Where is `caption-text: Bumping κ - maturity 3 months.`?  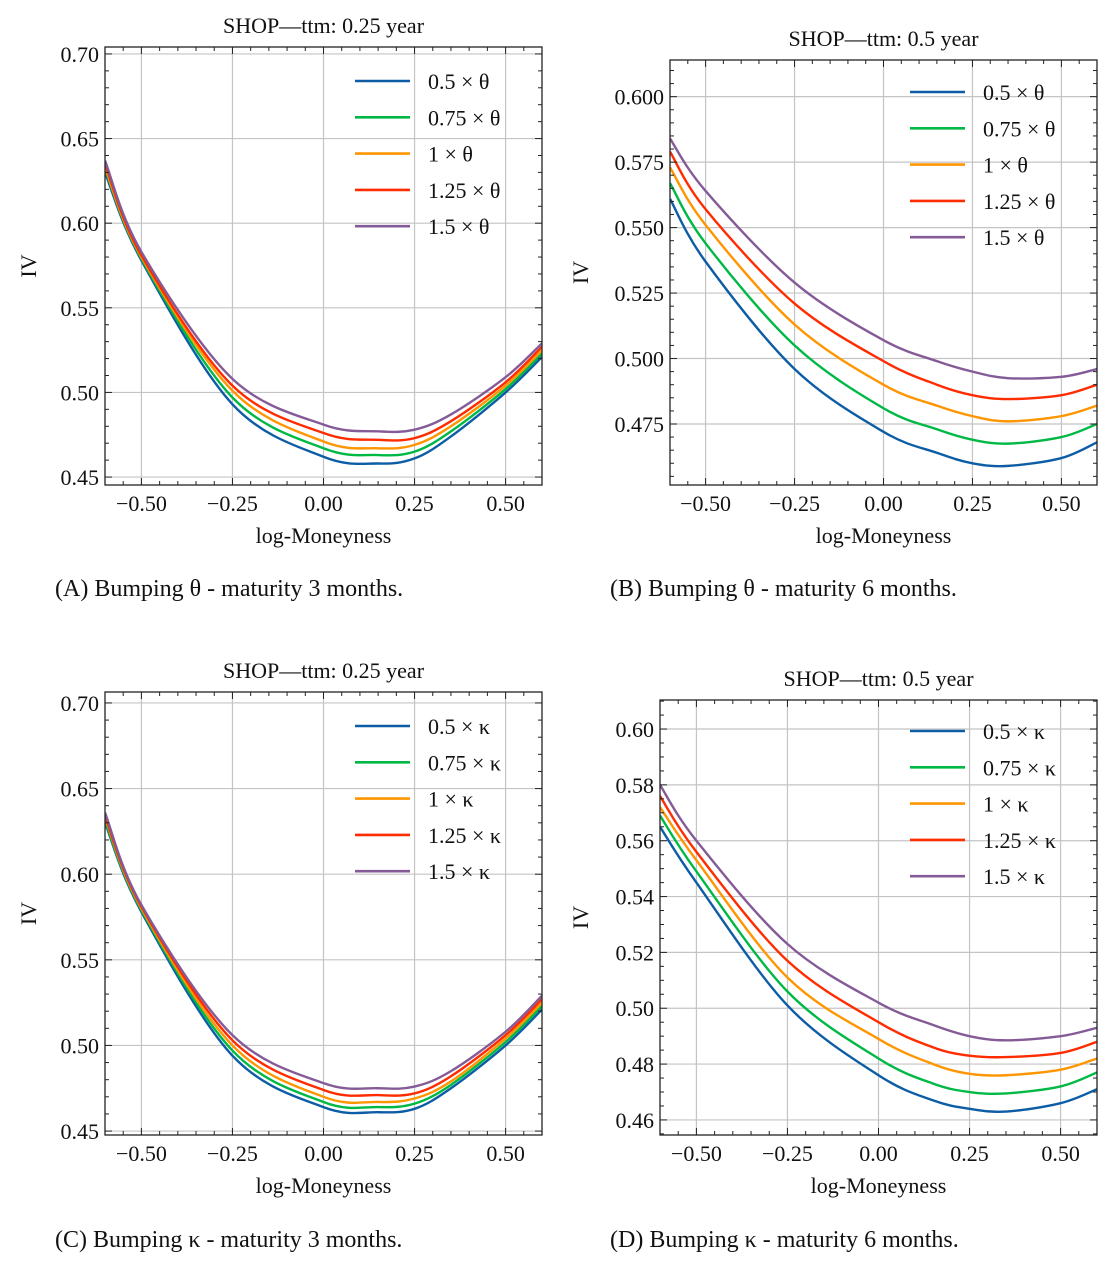 caption-text: Bumping κ - maturity 3 months. is located at coordinates (248, 1240).